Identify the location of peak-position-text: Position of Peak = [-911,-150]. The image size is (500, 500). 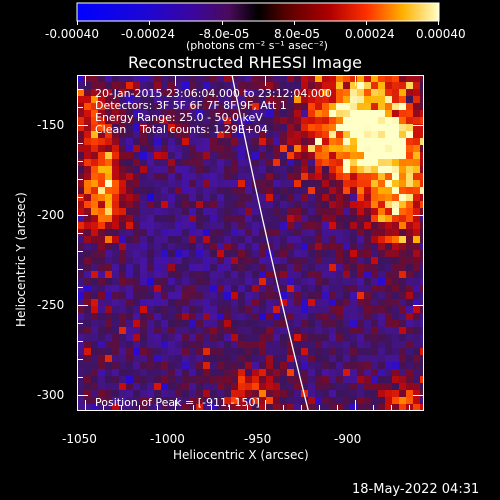
(177, 402).